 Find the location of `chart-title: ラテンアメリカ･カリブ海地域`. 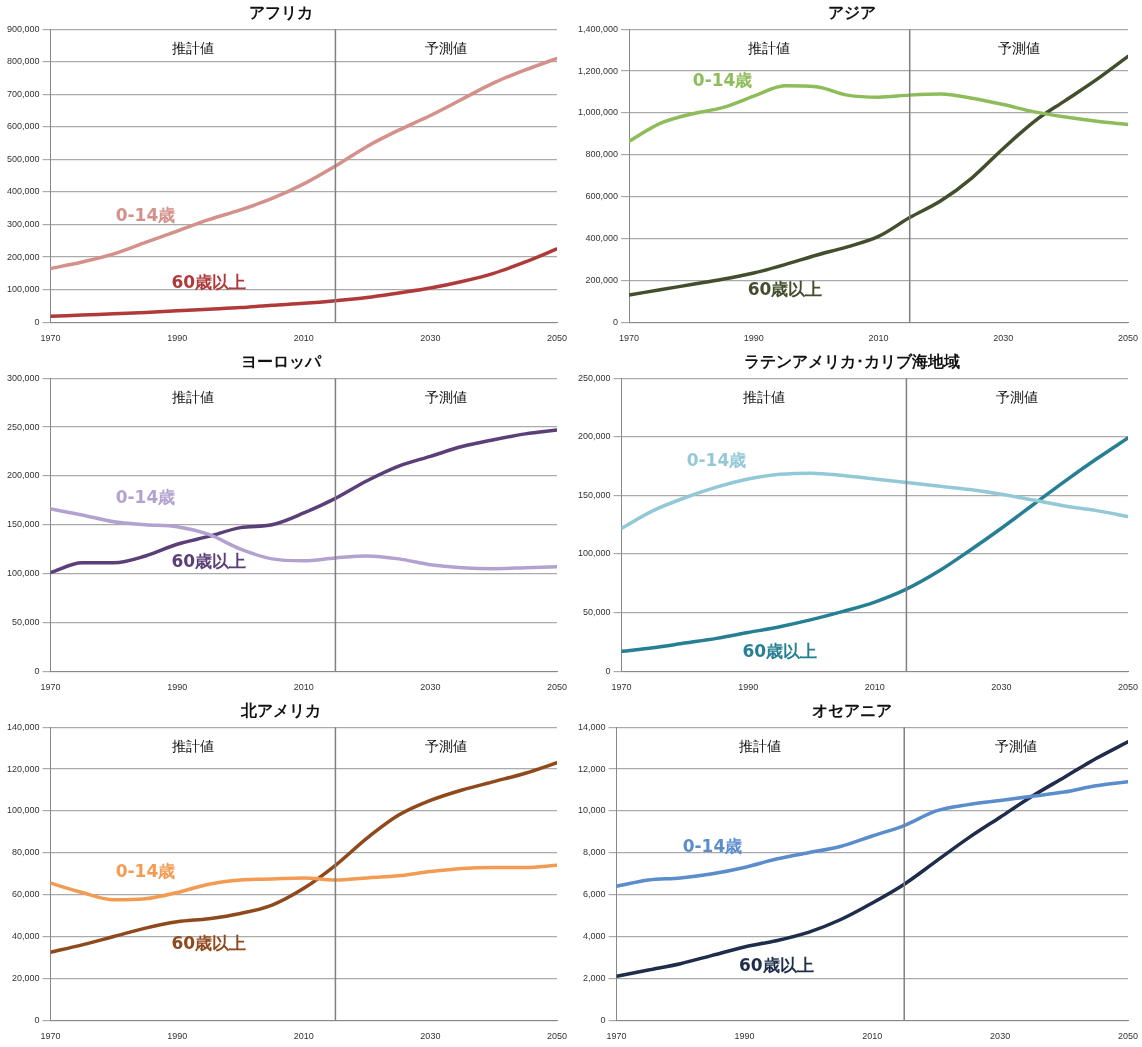

chart-title: ラテンアメリカ･カリブ海地域 is located at coordinates (851, 361).